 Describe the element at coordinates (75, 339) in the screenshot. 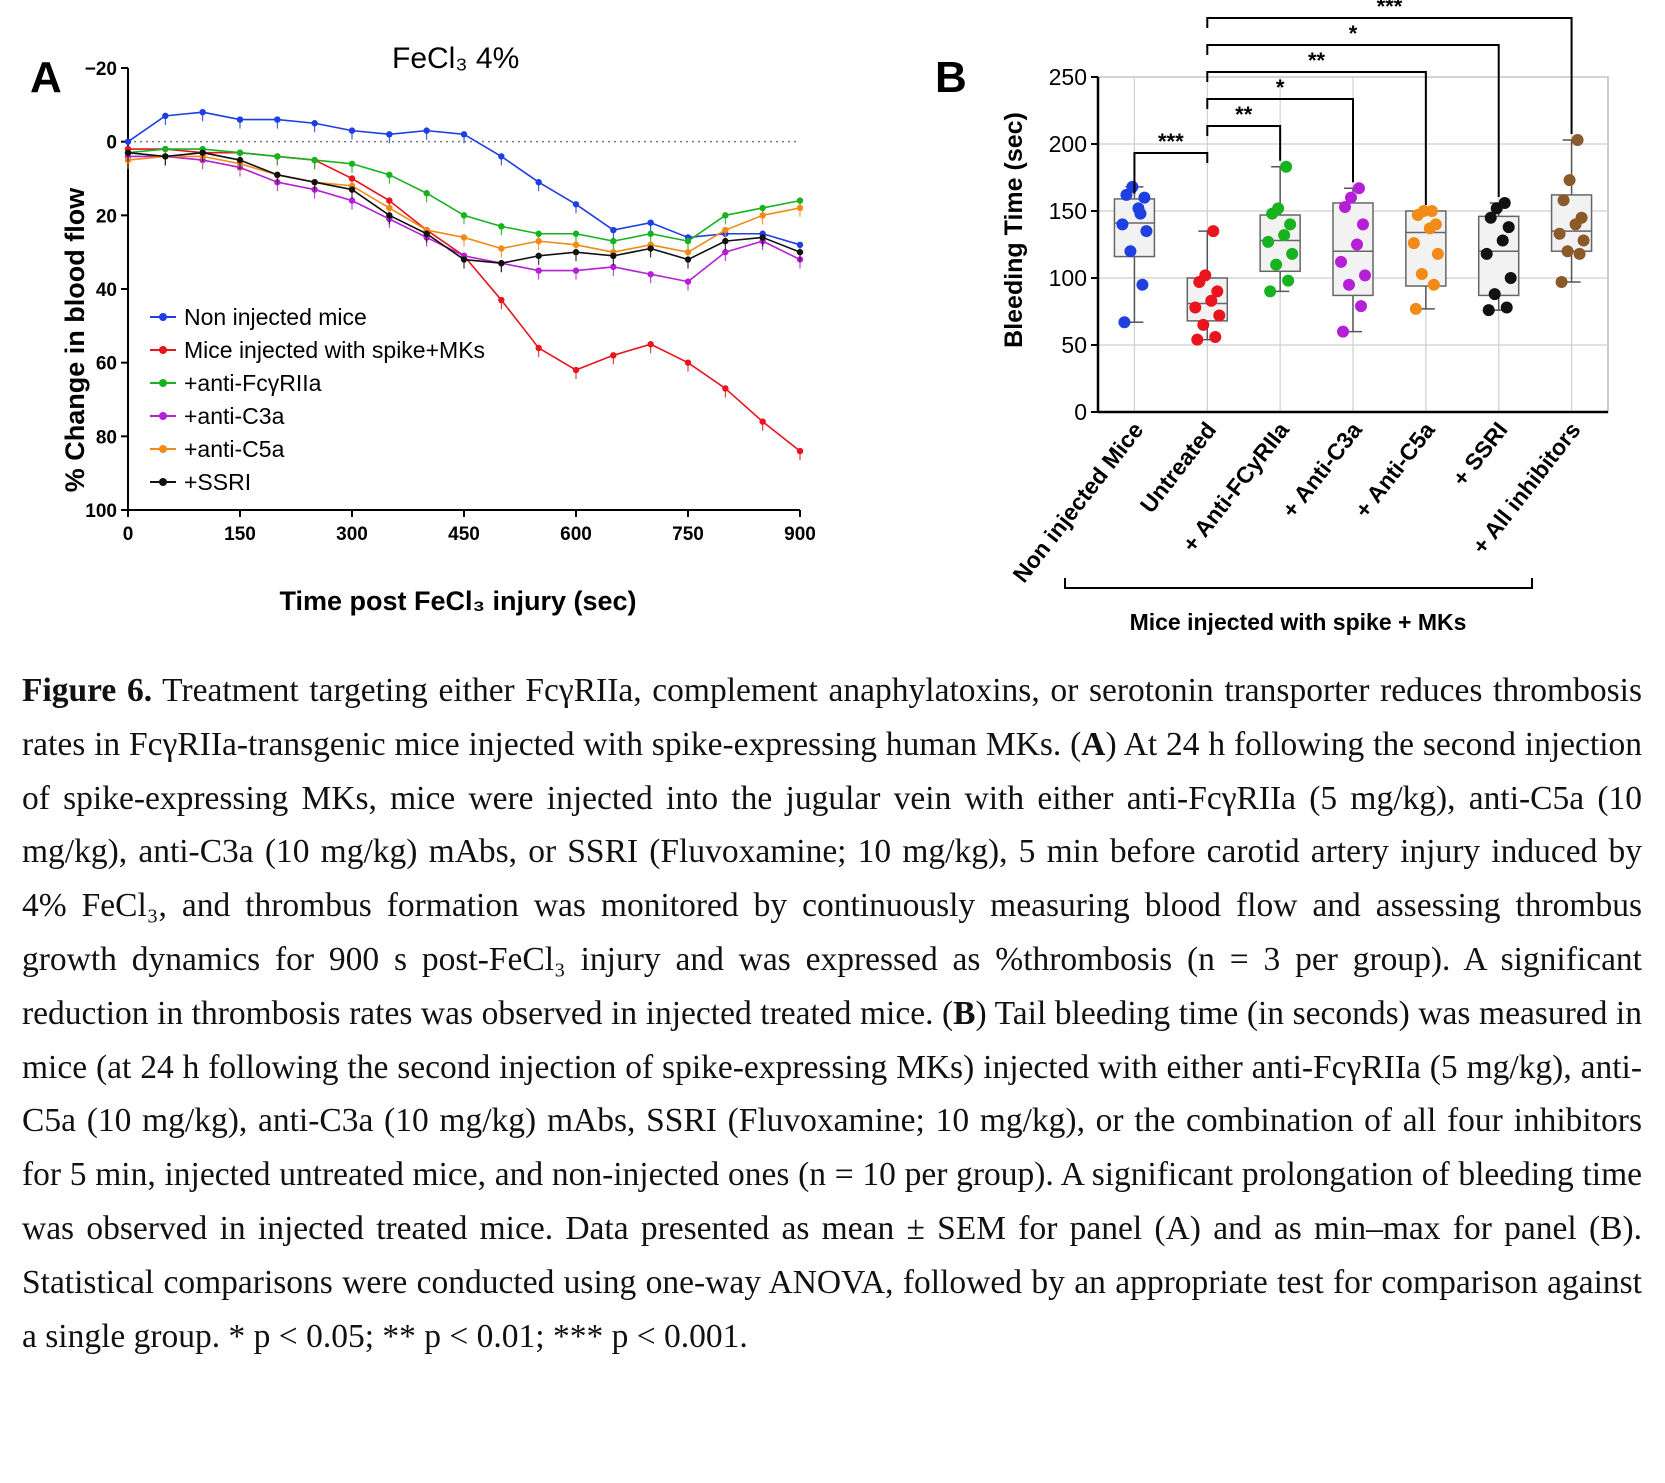

I see `panel-a-ylabel: % Change in blood flow` at that location.